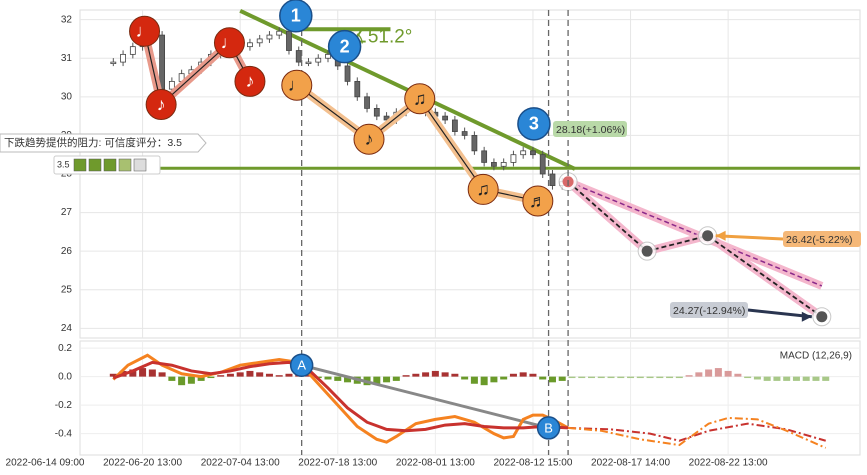  Describe the element at coordinates (197, 68) in the screenshot. I see `wave-line` at that location.